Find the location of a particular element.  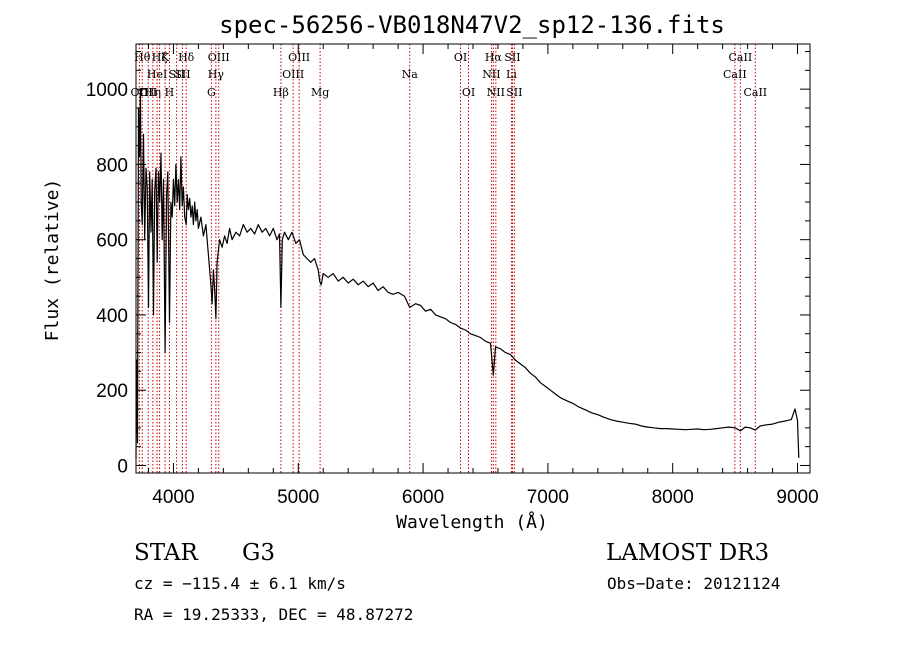

chart-title: spec-56256-VB018N47V2_sp12-136.fits is located at coordinates (472, 25).